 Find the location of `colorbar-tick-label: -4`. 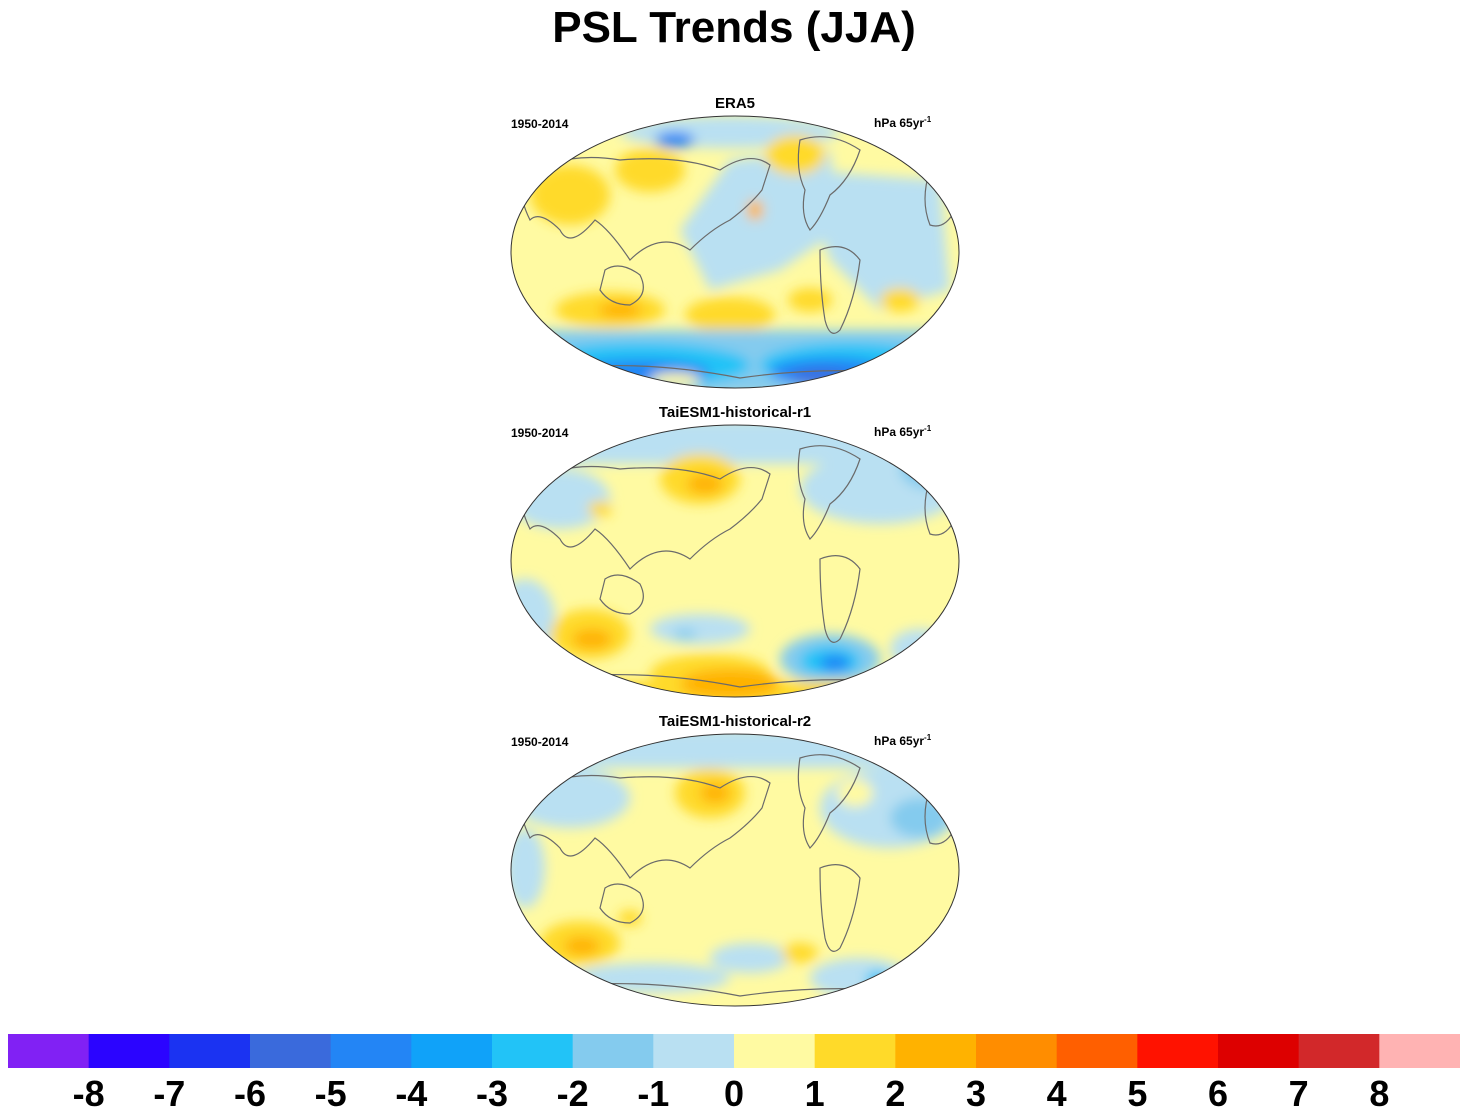

colorbar-tick-label: -4 is located at coordinates (411, 1093).